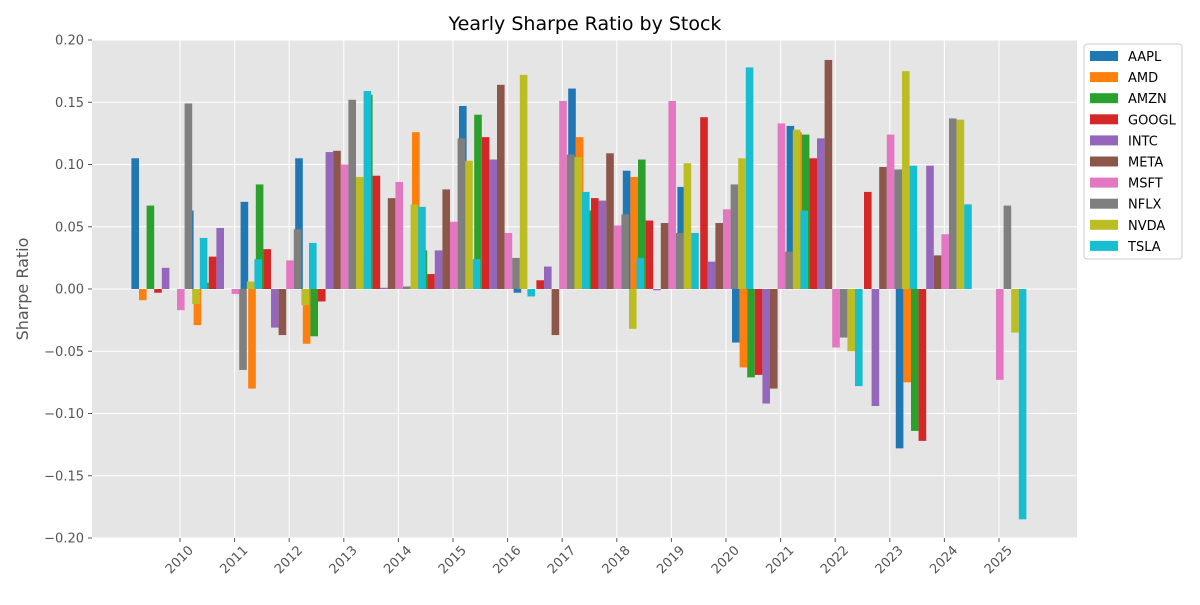 Image resolution: width=1200 pixels, height=605 pixels. Describe the element at coordinates (181, 300) in the screenshot. I see `bar-msft-2010` at that location.